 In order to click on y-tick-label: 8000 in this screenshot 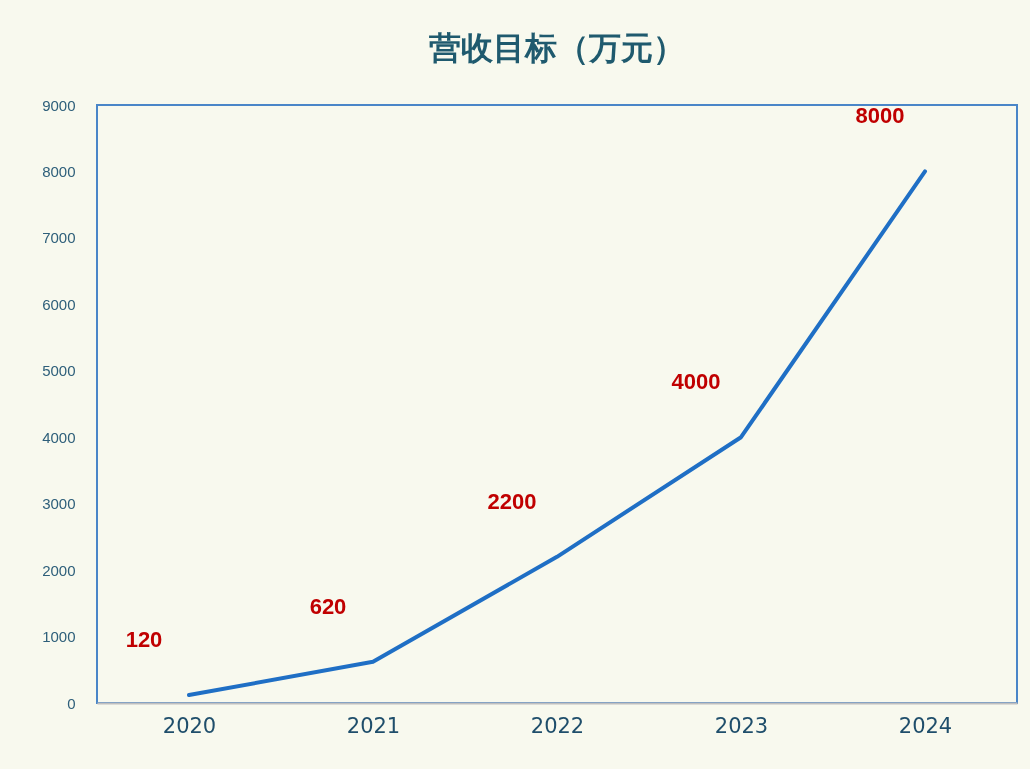, I will do `click(59, 171)`.